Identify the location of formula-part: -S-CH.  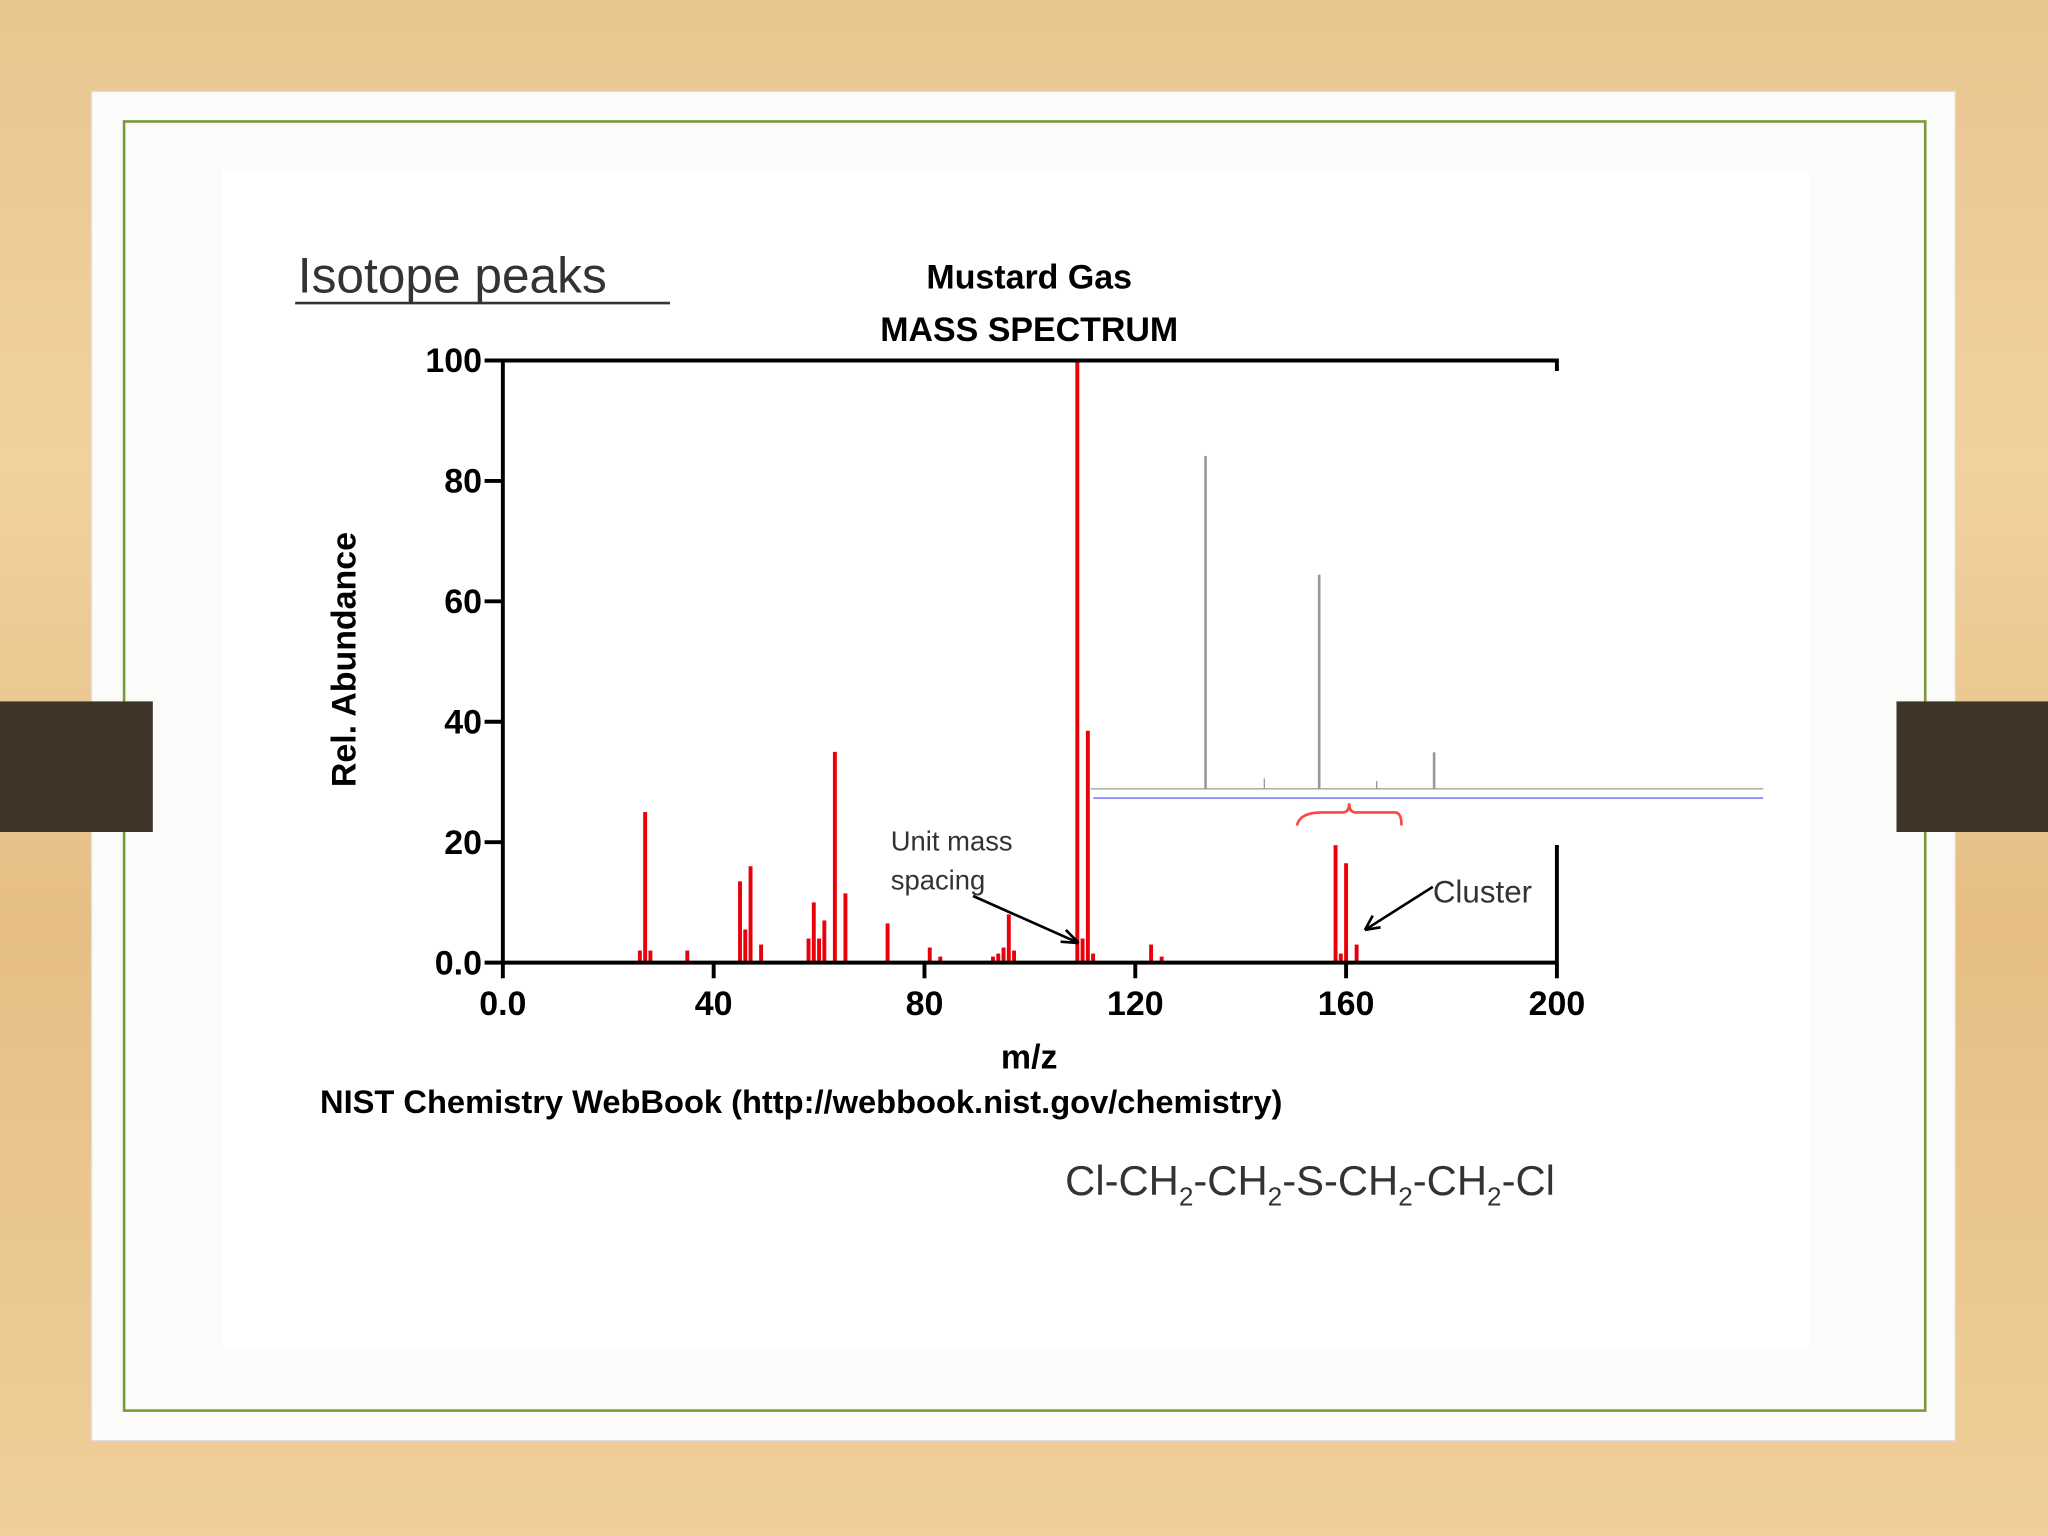
(1340, 1180).